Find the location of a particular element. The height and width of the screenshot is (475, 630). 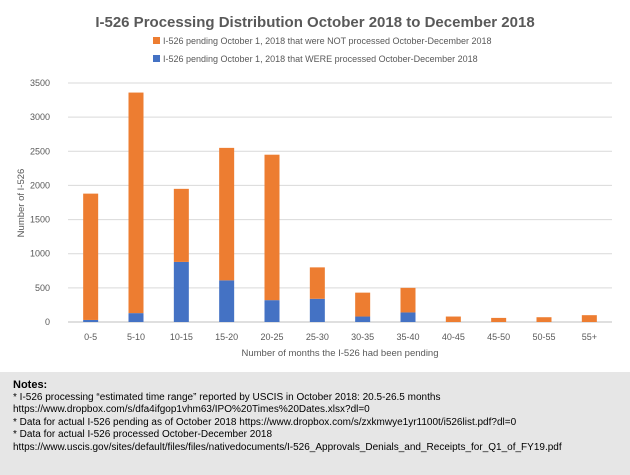

x-tick-label-5-10: 5-10 is located at coordinates (136, 337).